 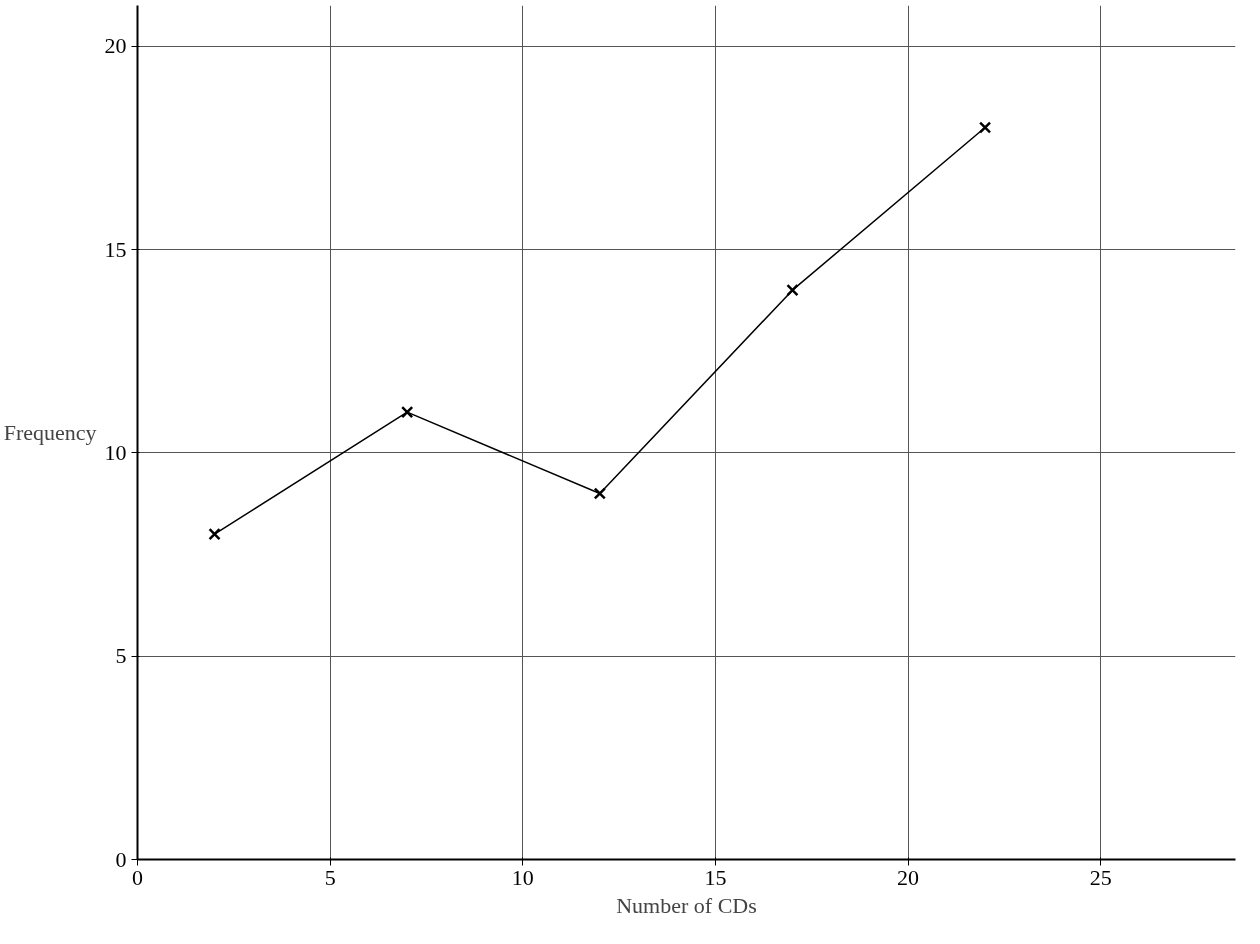 What do you see at coordinates (522, 877) in the screenshot?
I see `x-tick-label: 10` at bounding box center [522, 877].